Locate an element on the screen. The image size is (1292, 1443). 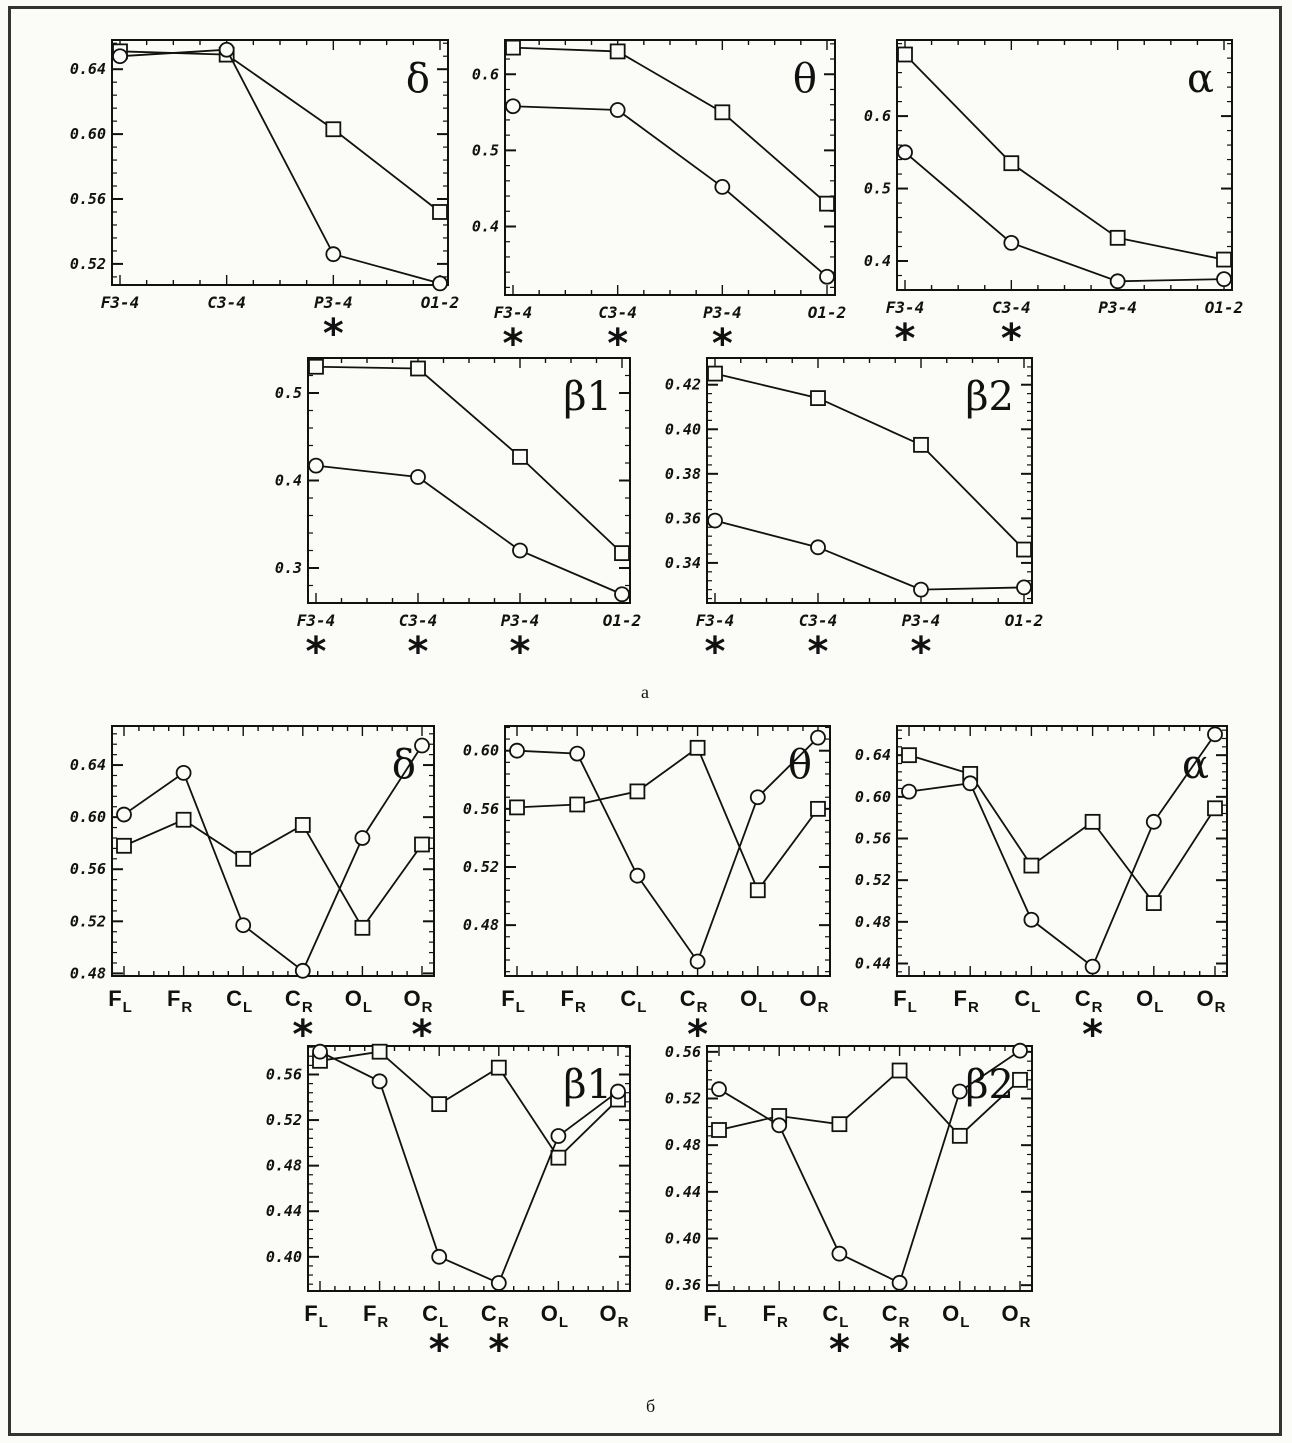
y-tick-label: 0.6 is located at coordinates (877, 116).